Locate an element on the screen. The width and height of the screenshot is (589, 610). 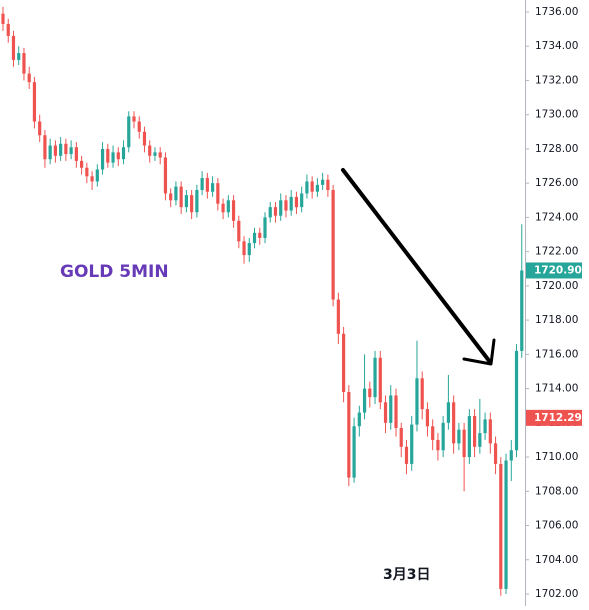
y-tick-label: 1716.00 is located at coordinates (556, 354).